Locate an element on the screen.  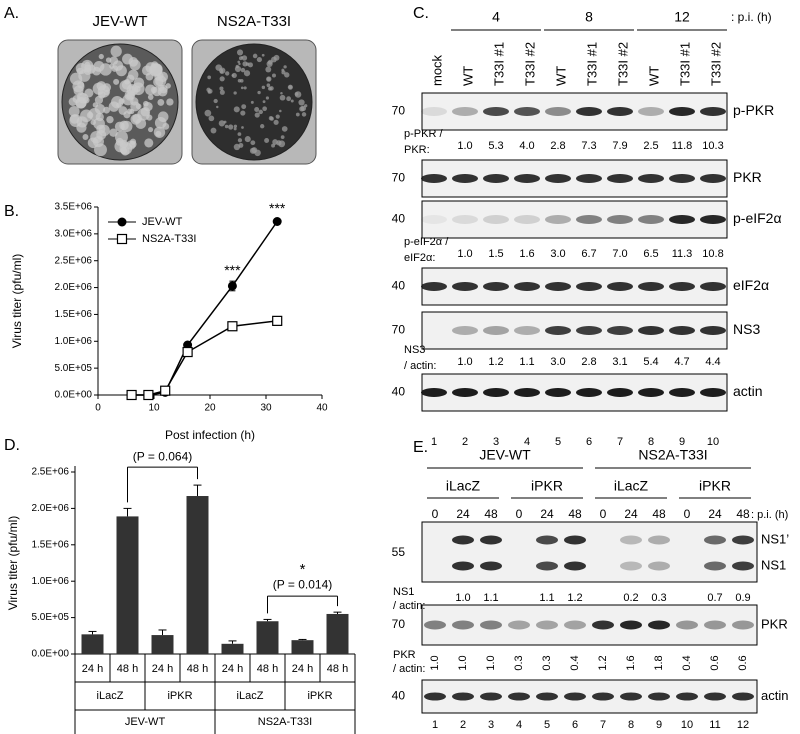
ratio-value: 6.5 is located at coordinates (650, 254).